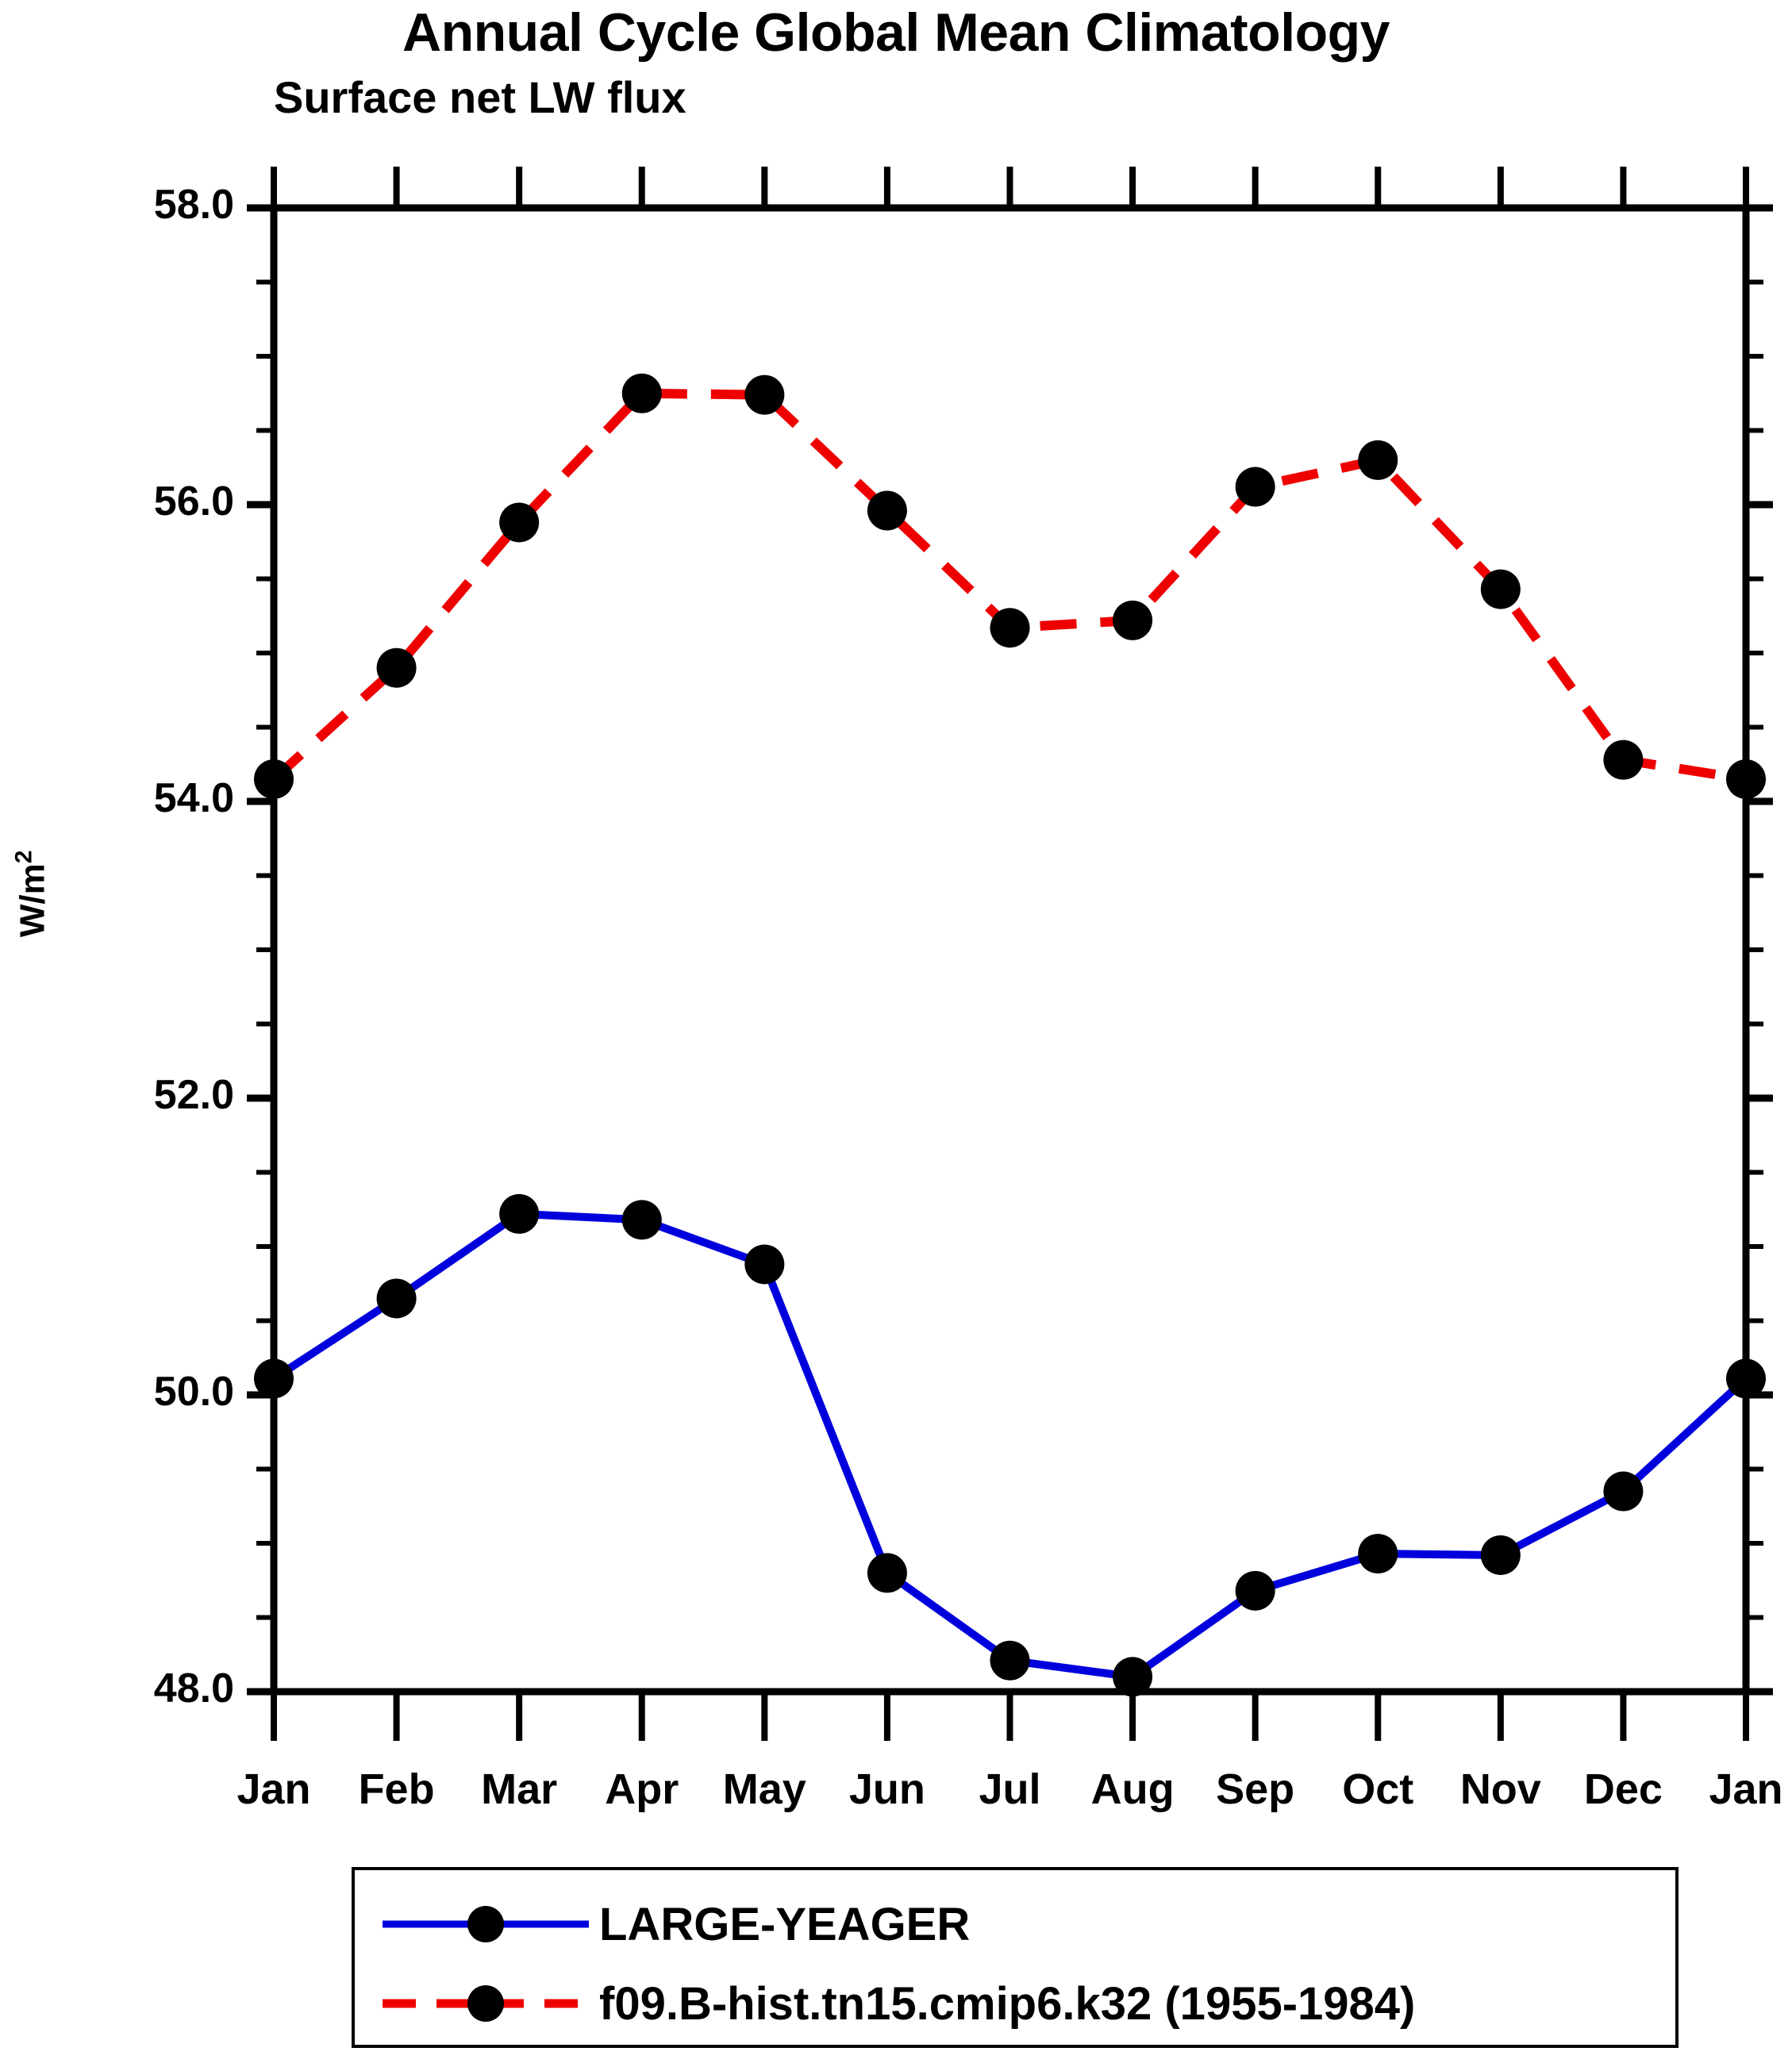 The width and height of the screenshot is (1792, 2063). I want to click on legend-line-solid-icon, so click(486, 1924).